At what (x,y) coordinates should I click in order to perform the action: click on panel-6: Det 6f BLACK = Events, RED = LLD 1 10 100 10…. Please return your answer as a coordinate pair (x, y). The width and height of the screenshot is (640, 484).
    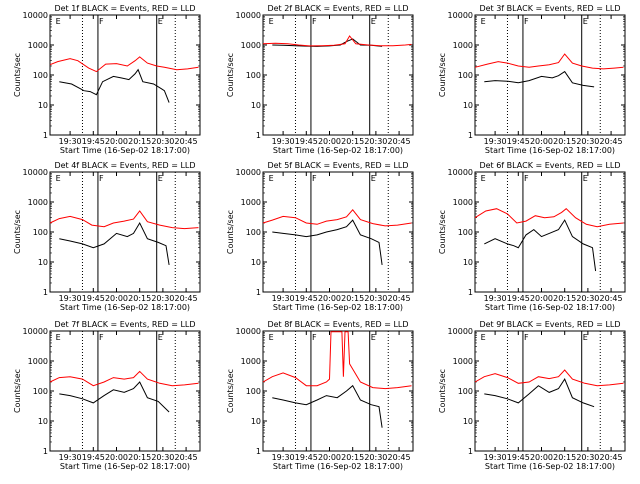
    Looking at the image, I should click on (532, 236).